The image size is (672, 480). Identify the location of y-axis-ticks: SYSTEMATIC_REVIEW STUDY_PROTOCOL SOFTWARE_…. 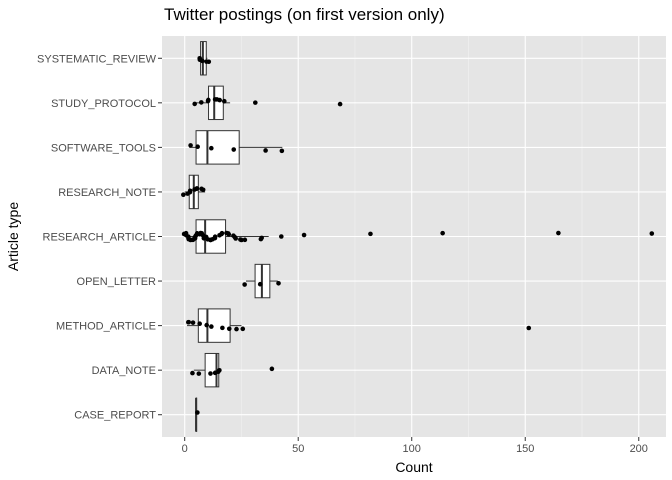
(99, 237).